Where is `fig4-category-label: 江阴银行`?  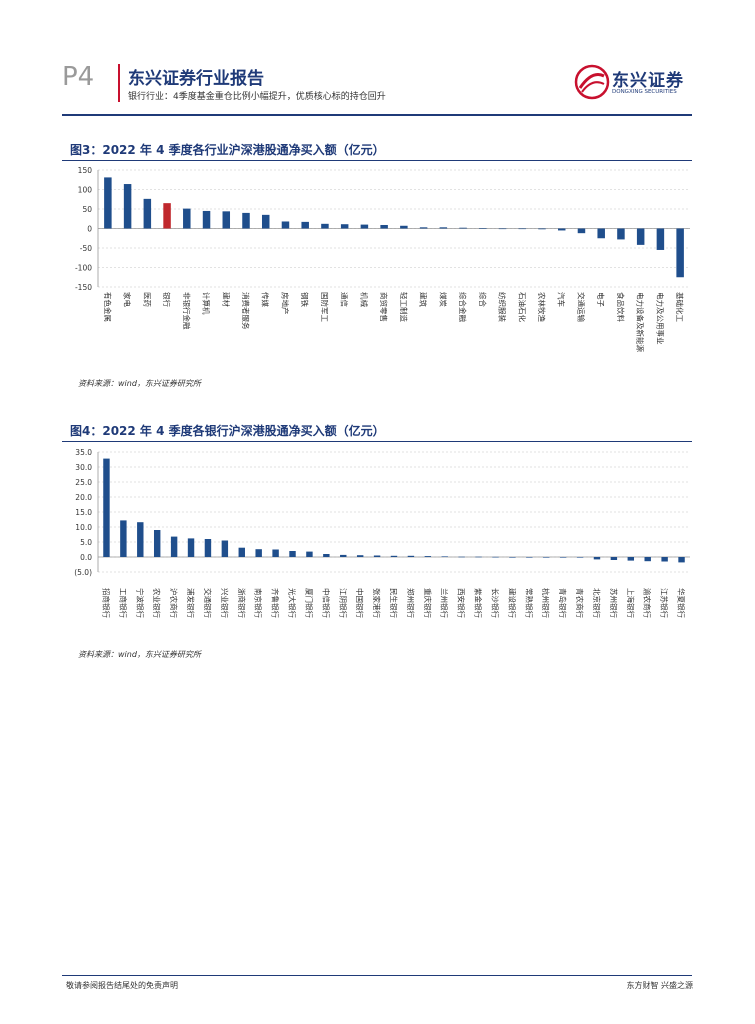 fig4-category-label: 江阴银行 is located at coordinates (343, 603).